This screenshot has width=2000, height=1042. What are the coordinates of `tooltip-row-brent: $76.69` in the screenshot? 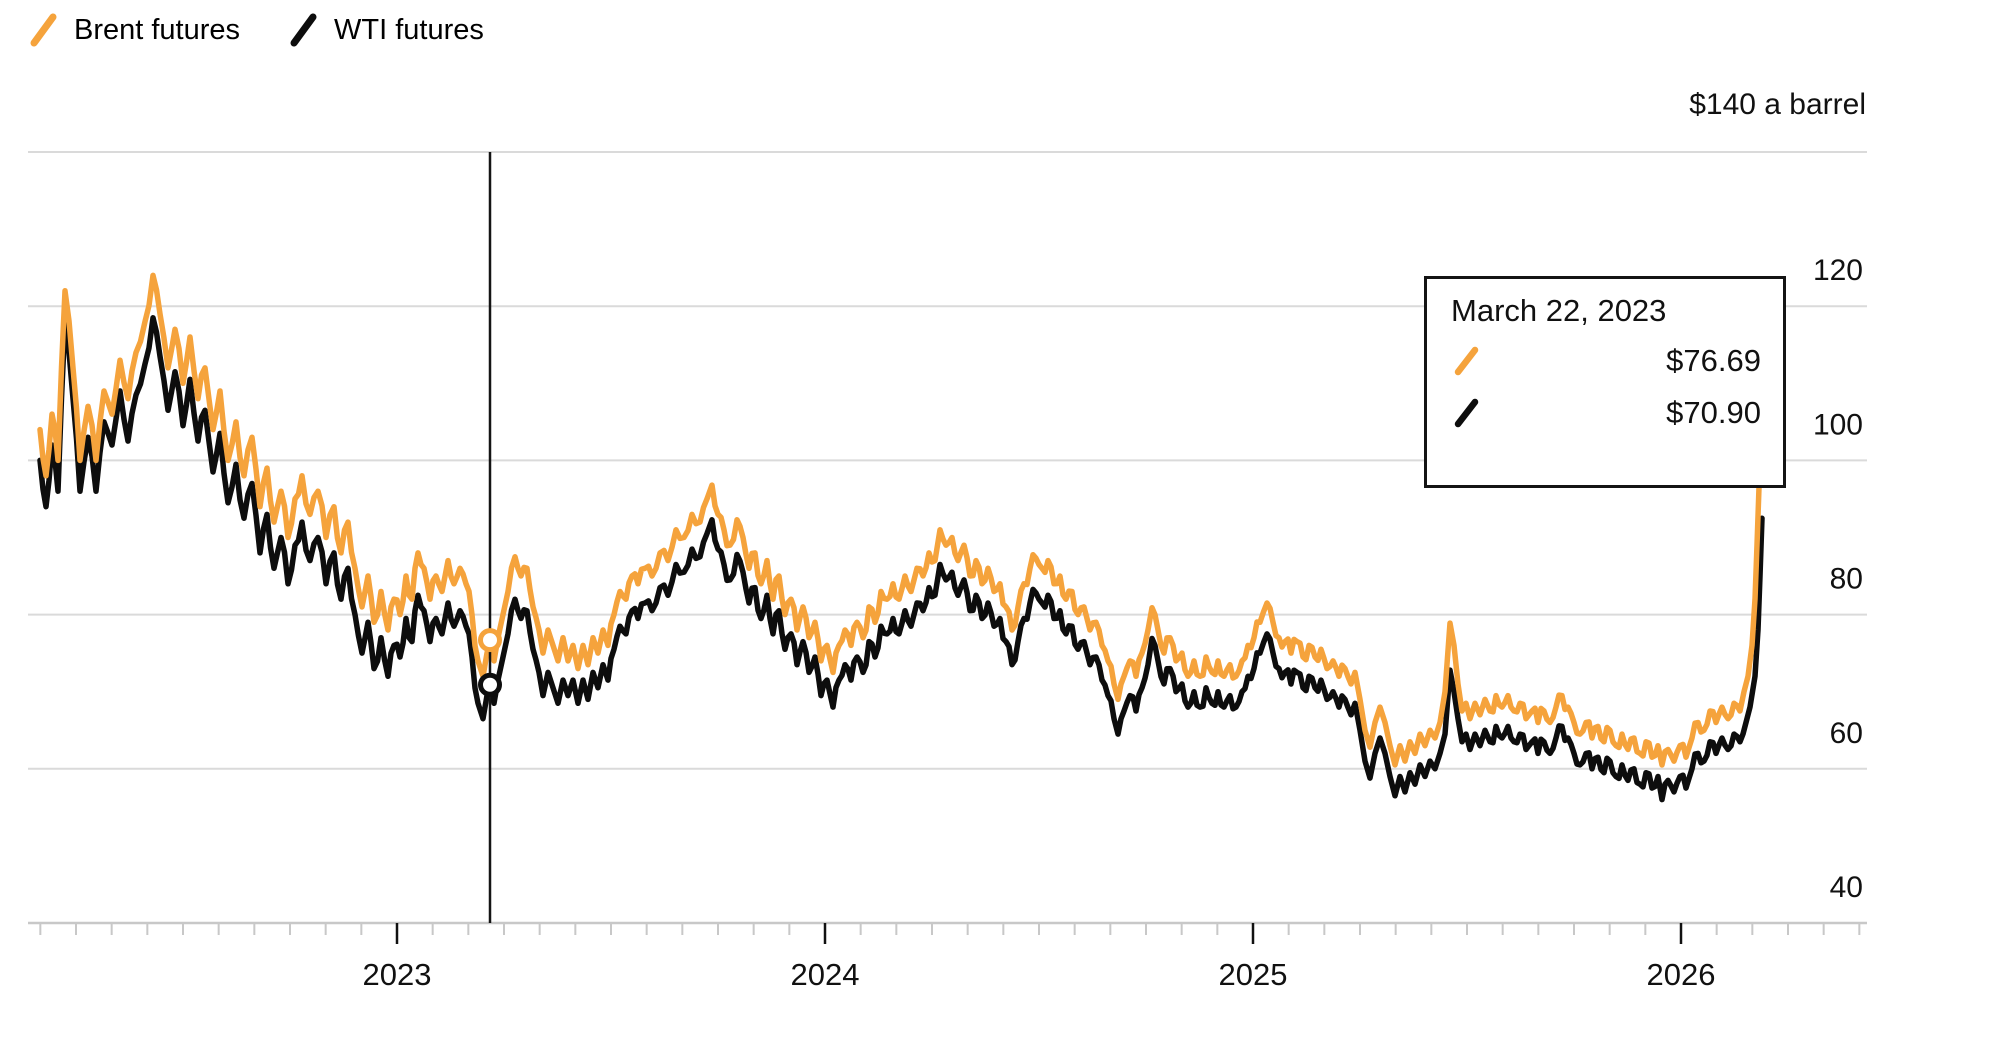 It's located at (1606, 361).